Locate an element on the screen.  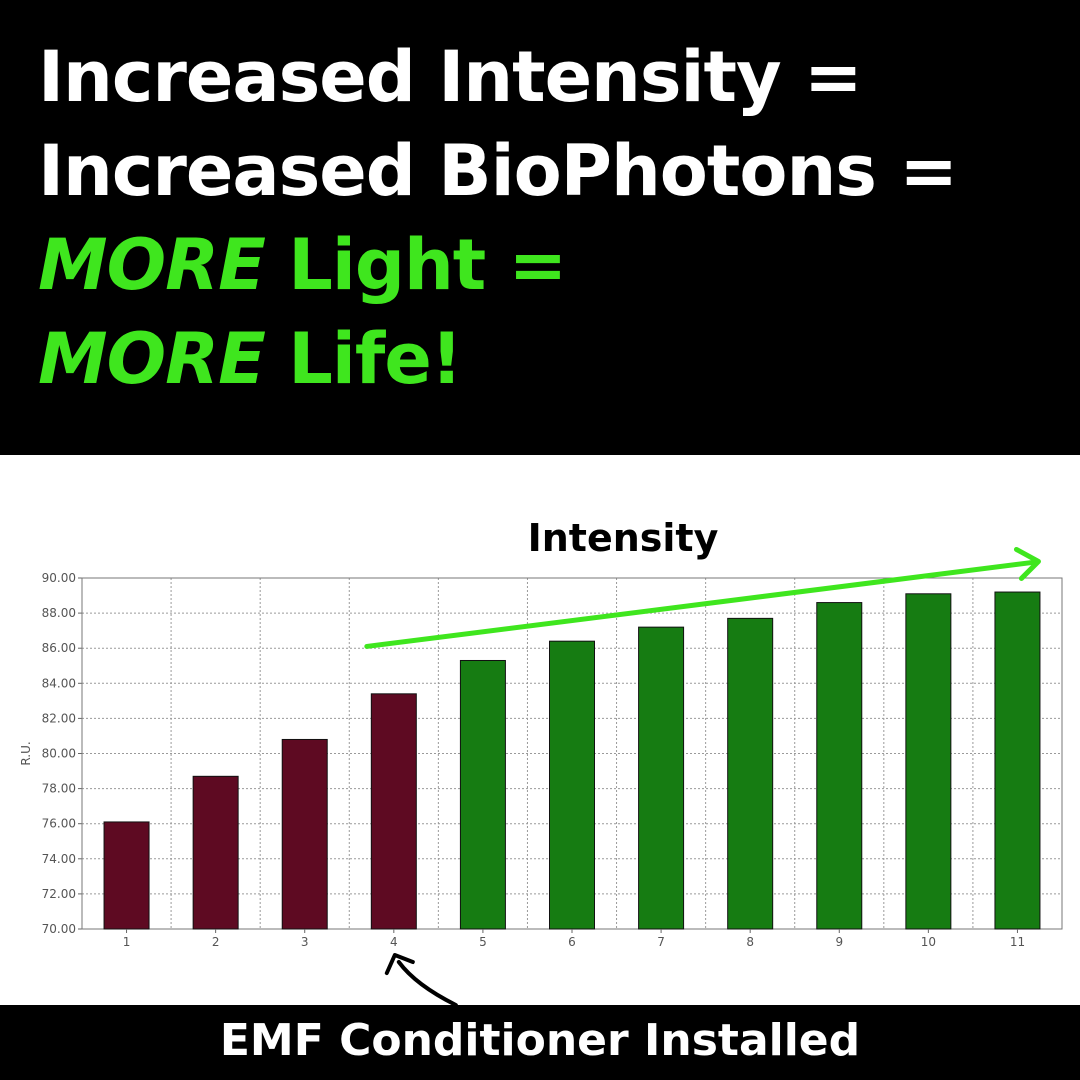
y-tick-label: 82.00 is located at coordinates (59, 718).